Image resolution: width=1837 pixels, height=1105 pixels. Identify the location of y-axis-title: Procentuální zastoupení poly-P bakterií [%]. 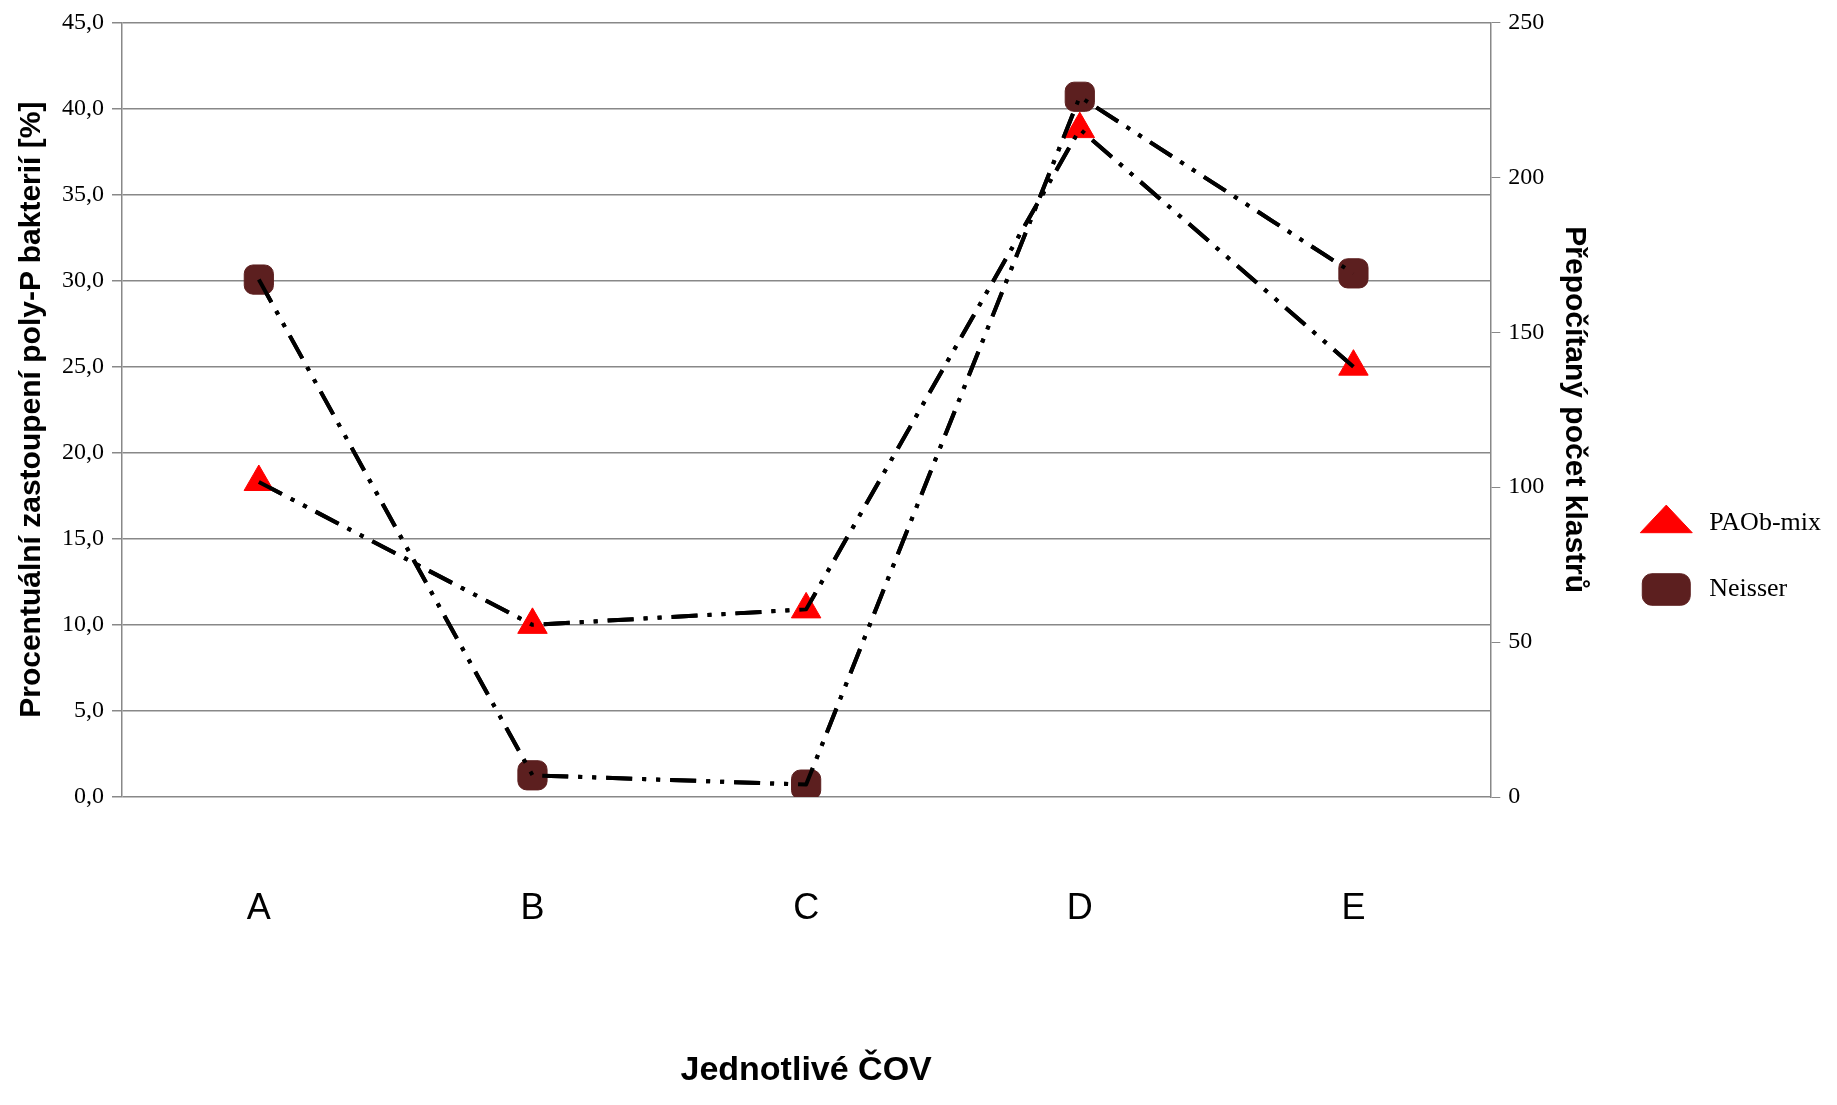
(30, 409).